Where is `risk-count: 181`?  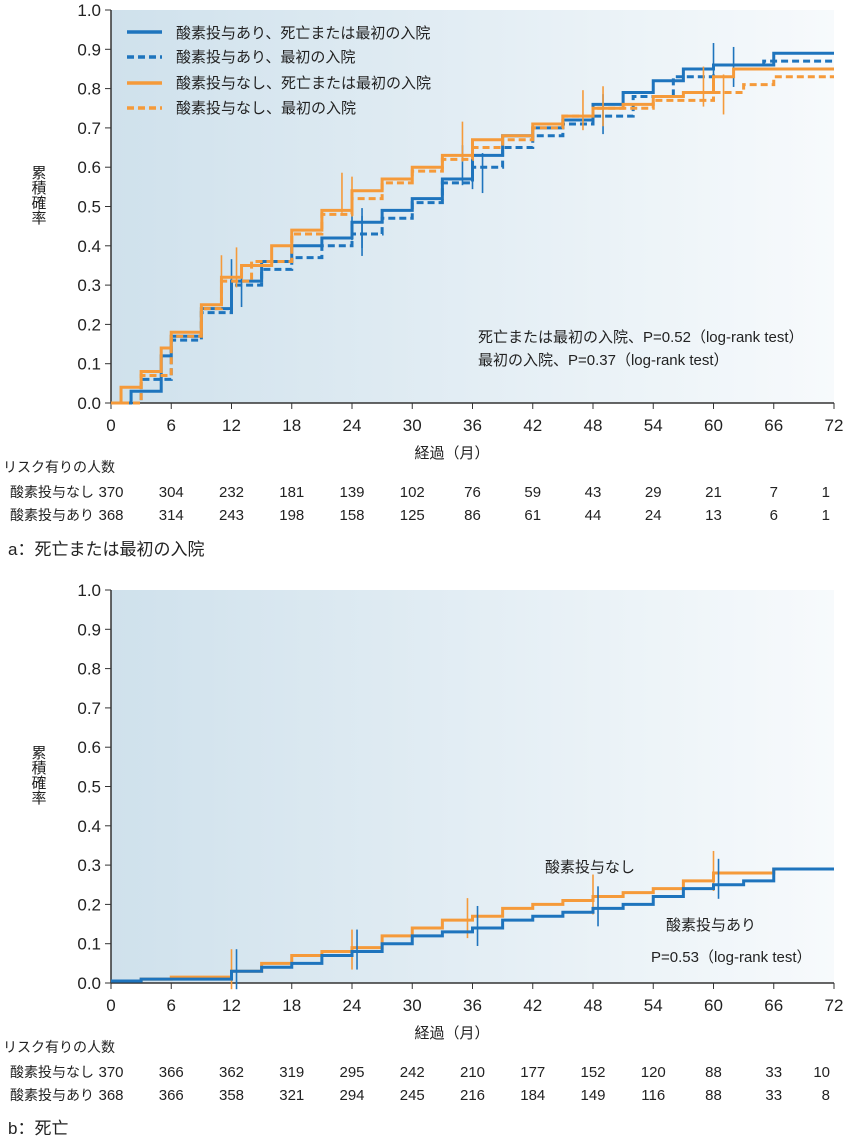
risk-count: 181 is located at coordinates (291, 492).